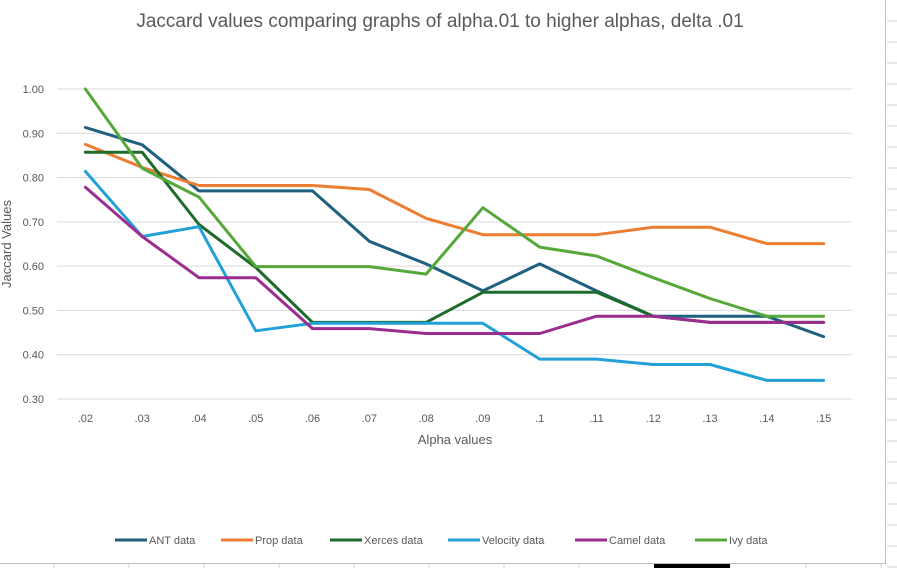  What do you see at coordinates (369, 419) in the screenshot?
I see `x-tick-label: .07` at bounding box center [369, 419].